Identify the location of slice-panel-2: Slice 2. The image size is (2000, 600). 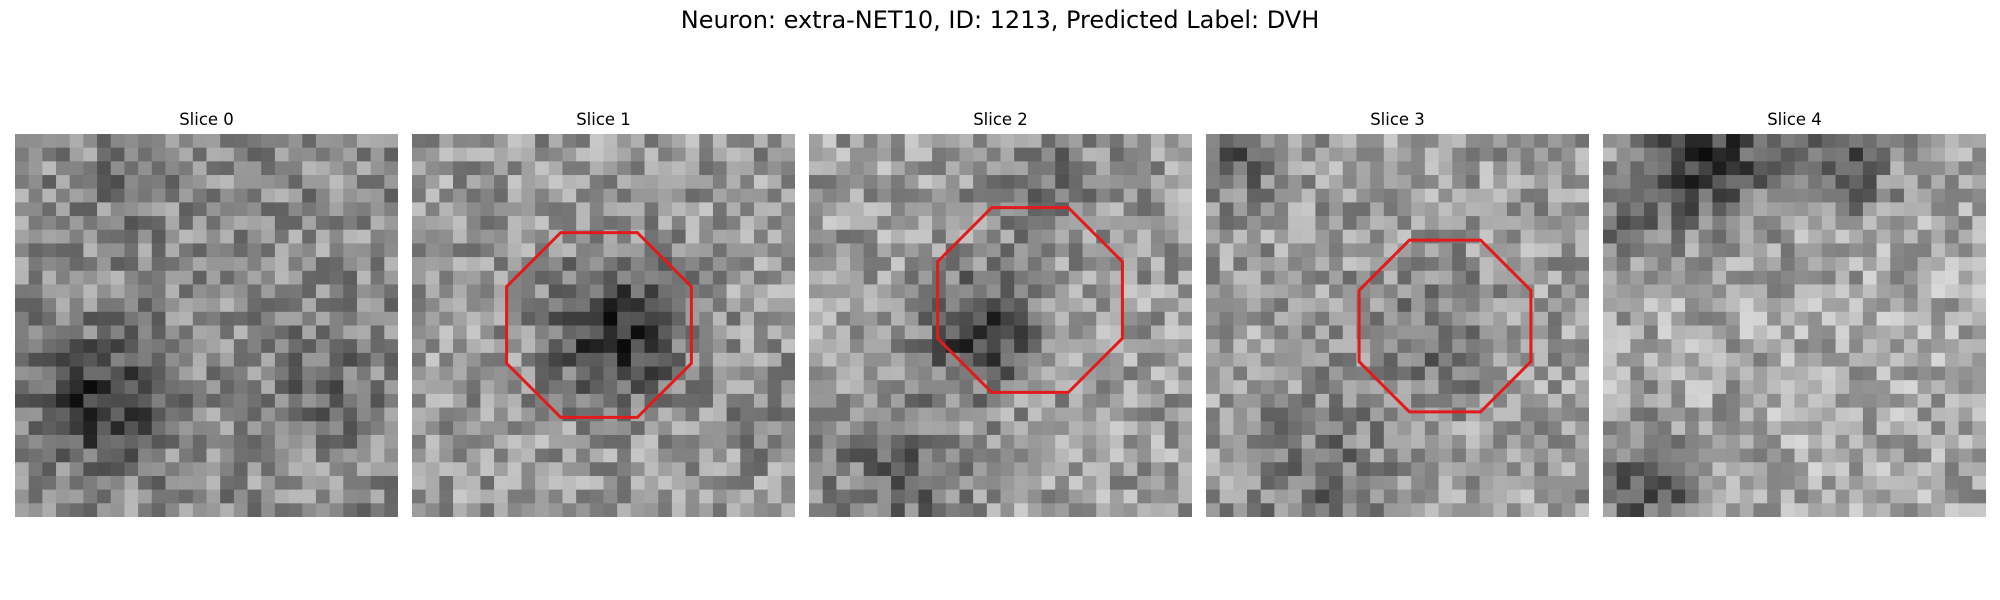
(1000, 312).